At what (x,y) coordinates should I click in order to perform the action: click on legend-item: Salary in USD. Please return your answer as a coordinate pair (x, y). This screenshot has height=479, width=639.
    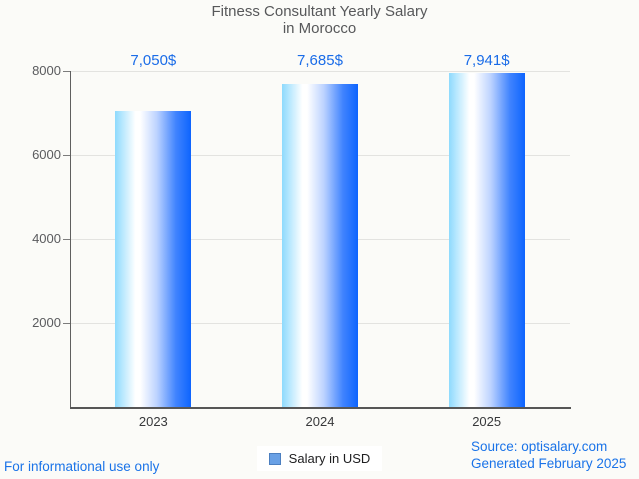
    Looking at the image, I should click on (319, 458).